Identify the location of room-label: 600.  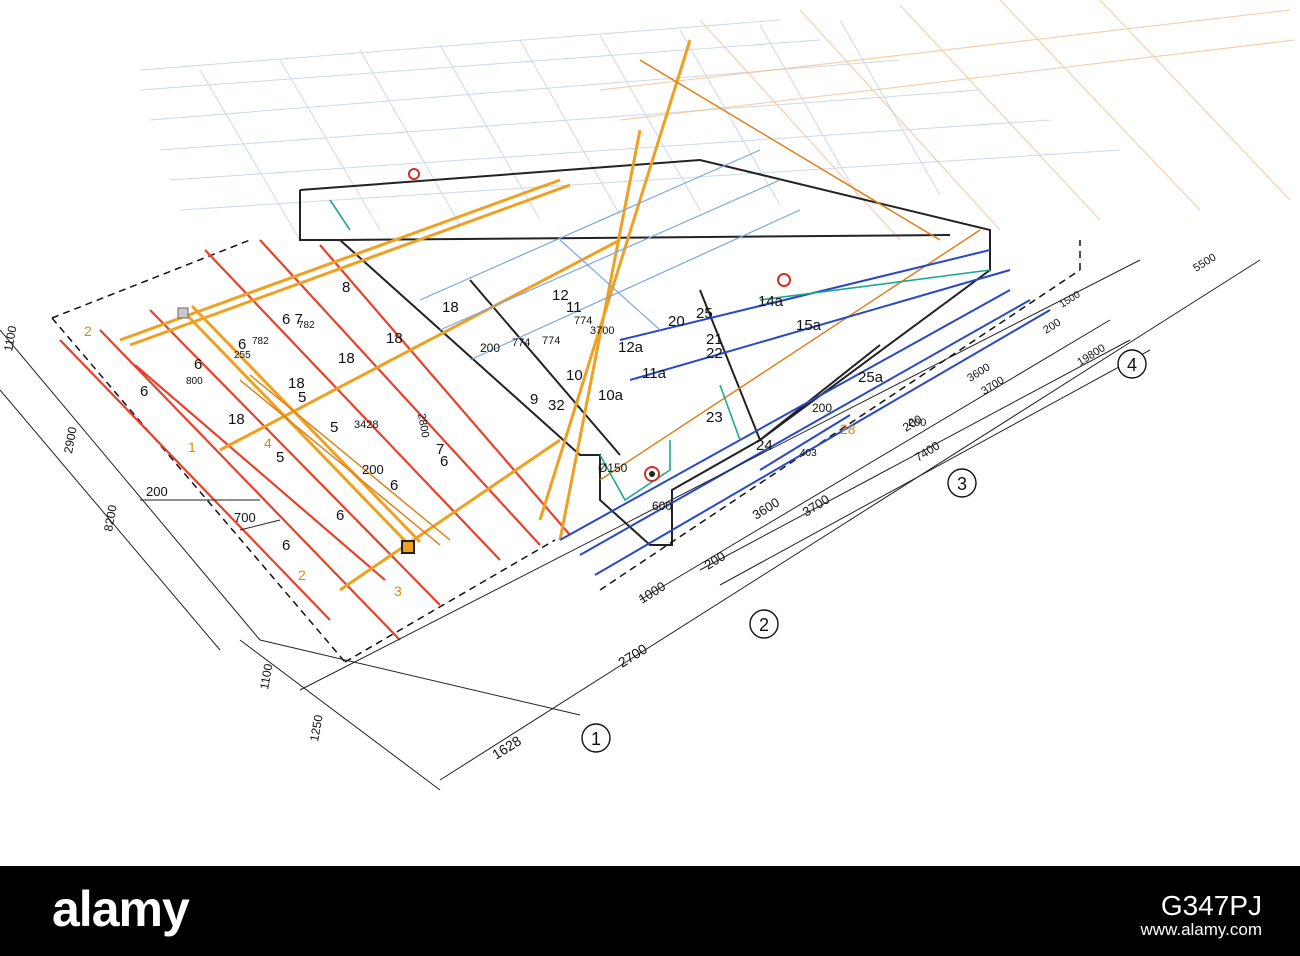
(662, 506).